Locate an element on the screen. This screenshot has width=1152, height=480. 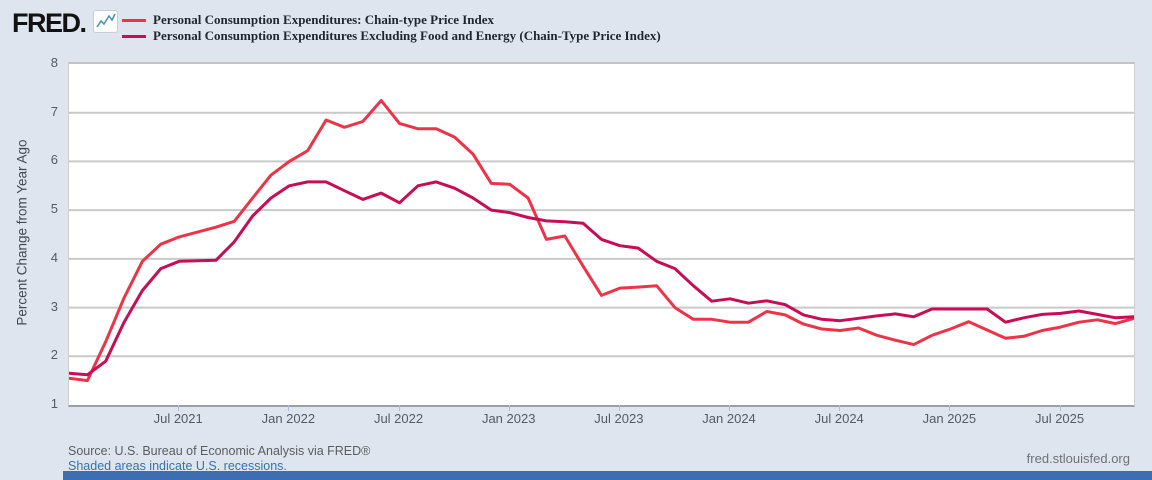
recession-note-link: Shaded areas indicate U.S. recessions. is located at coordinates (177, 466).